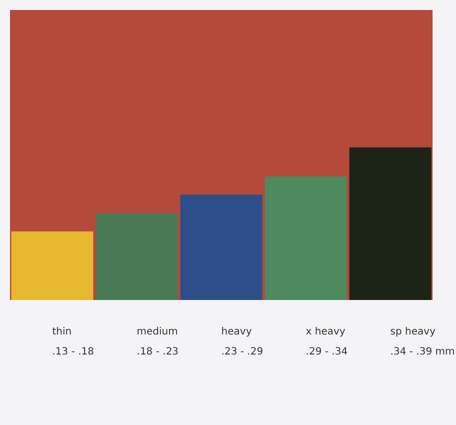 The image size is (456, 425). I want to click on x-tick-label: sp heavy .34 - .39 mm, so click(422, 342).